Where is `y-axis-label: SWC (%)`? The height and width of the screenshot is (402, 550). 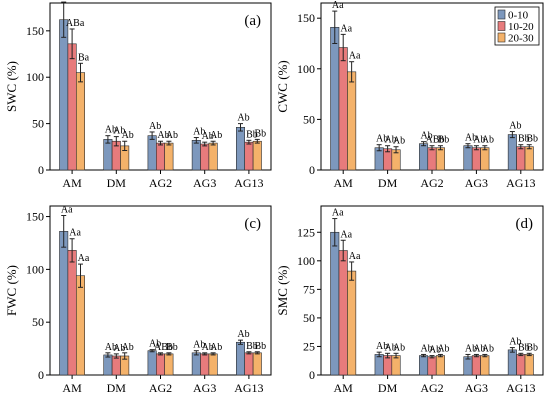
y-axis-label: SWC (%) is located at coordinates (11, 86).